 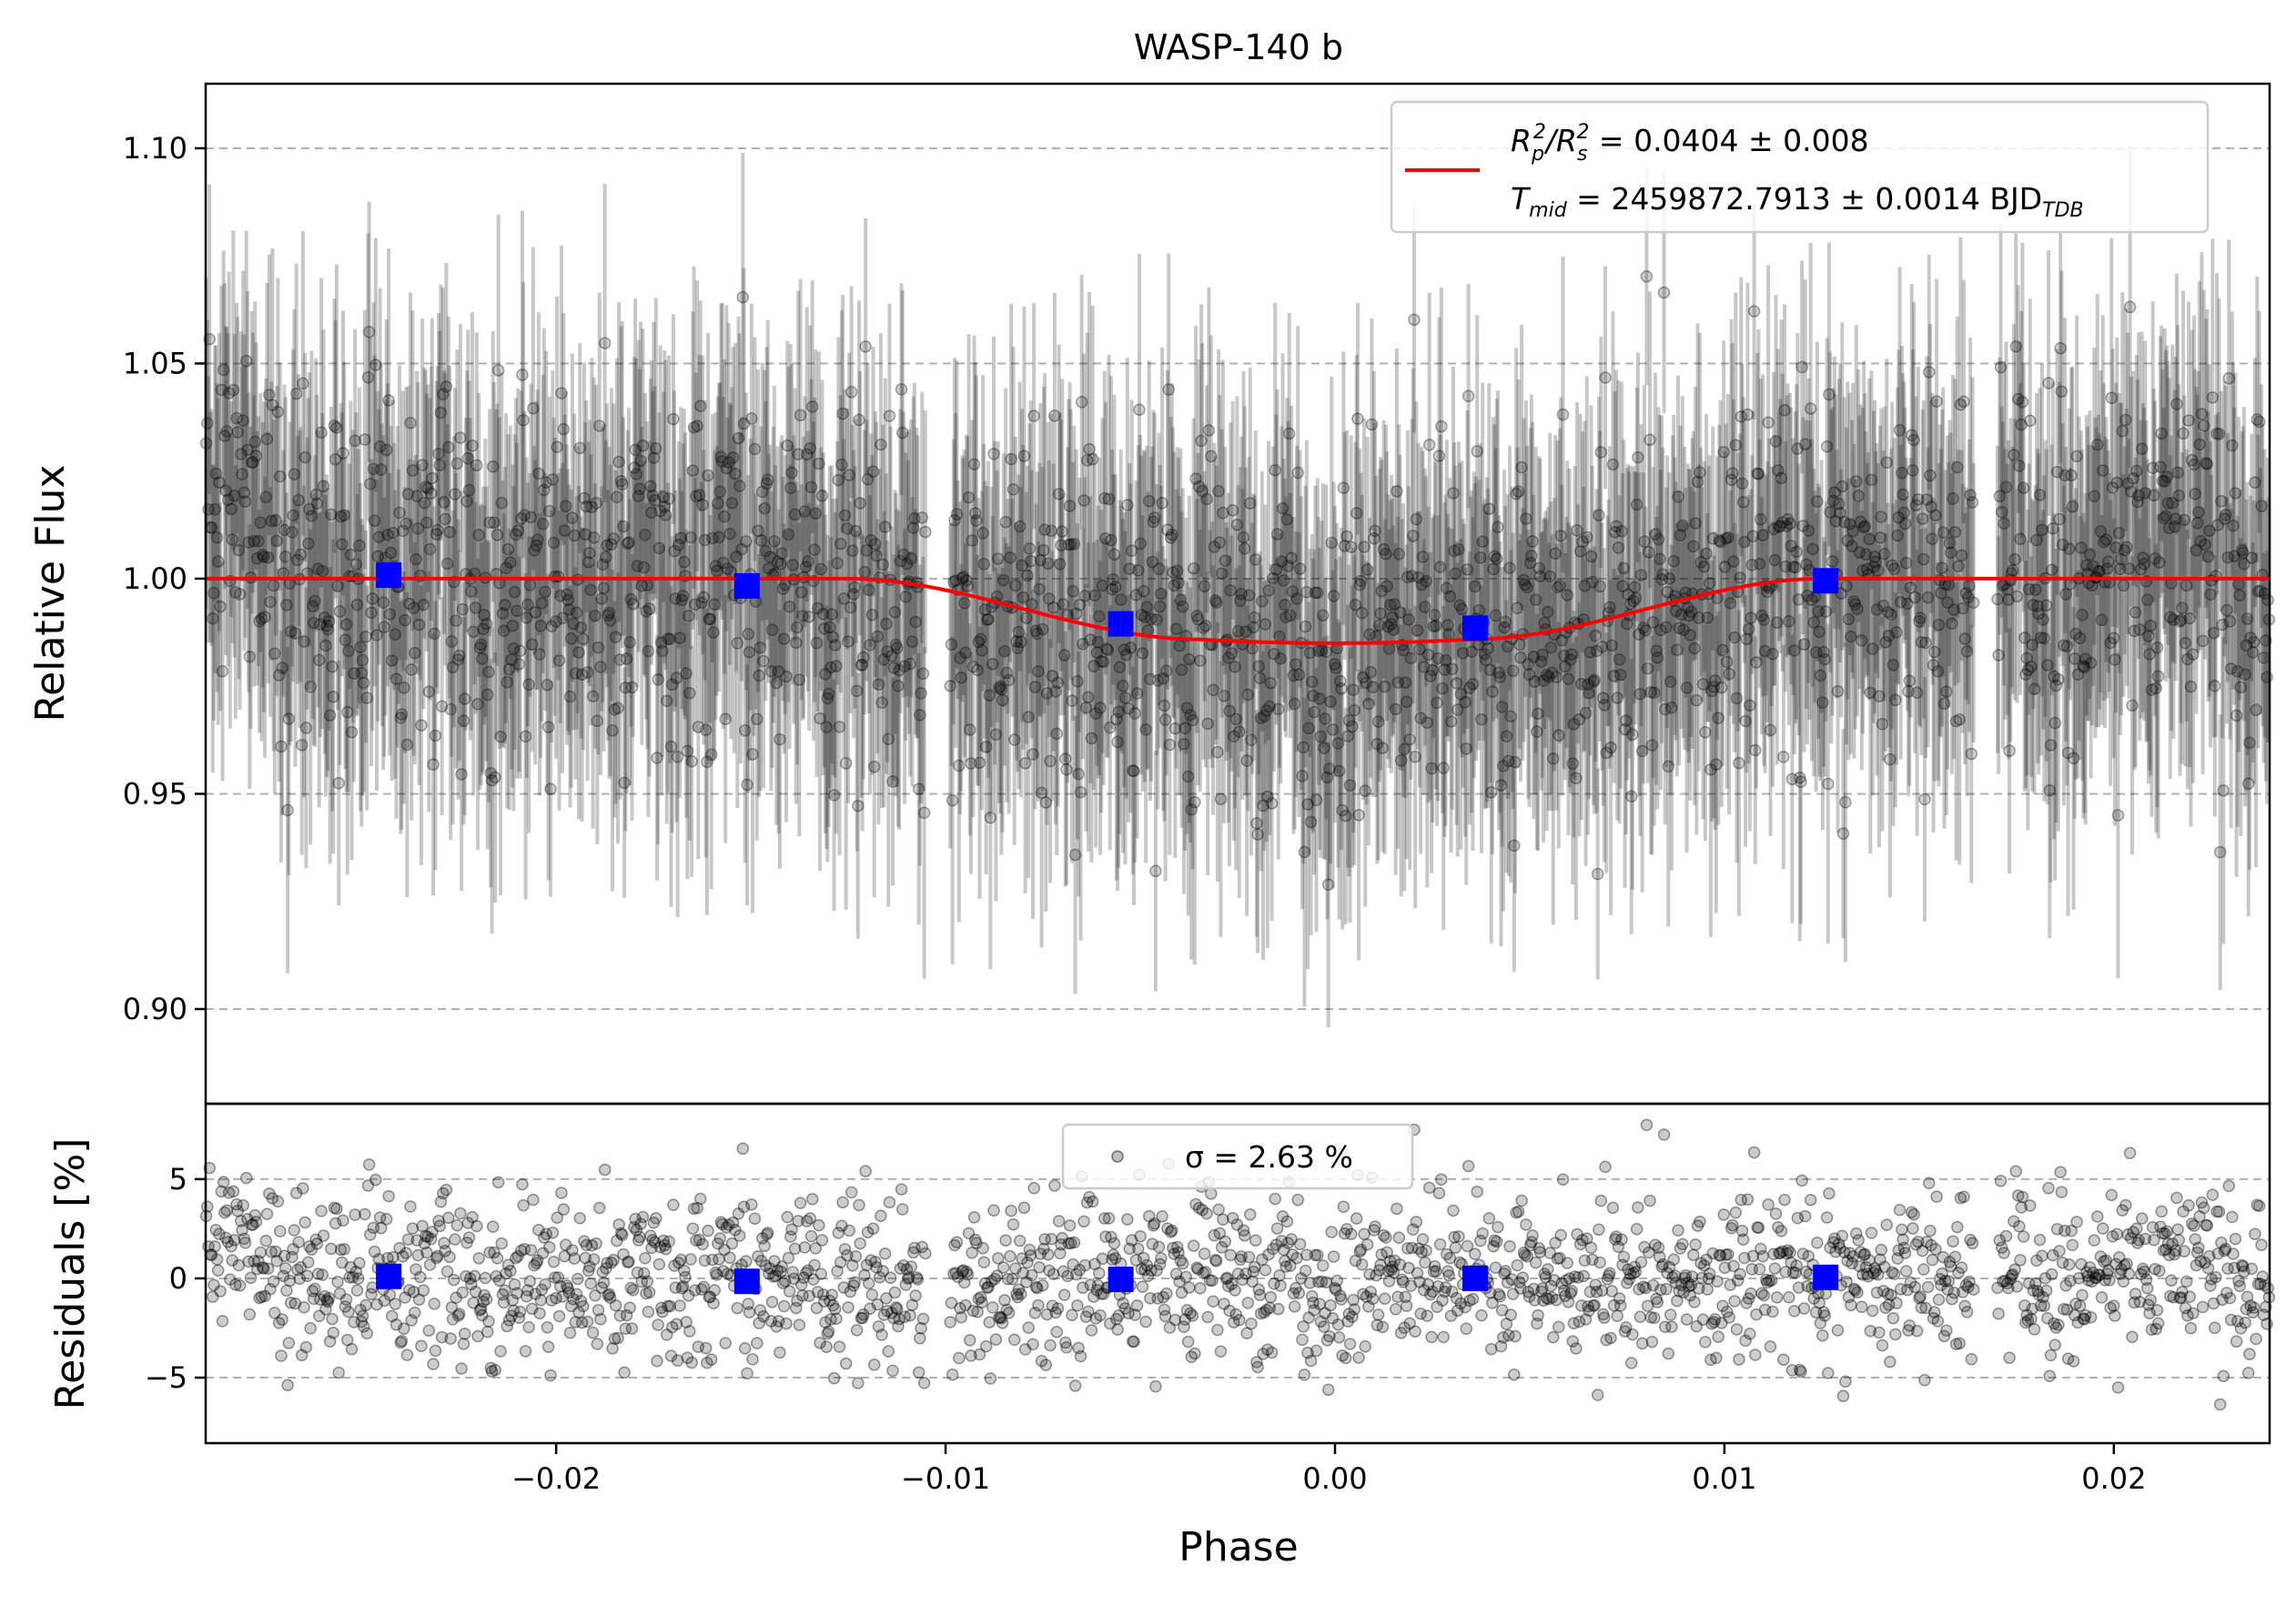 I want to click on flux-raw-point, so click(x=1415, y=319).